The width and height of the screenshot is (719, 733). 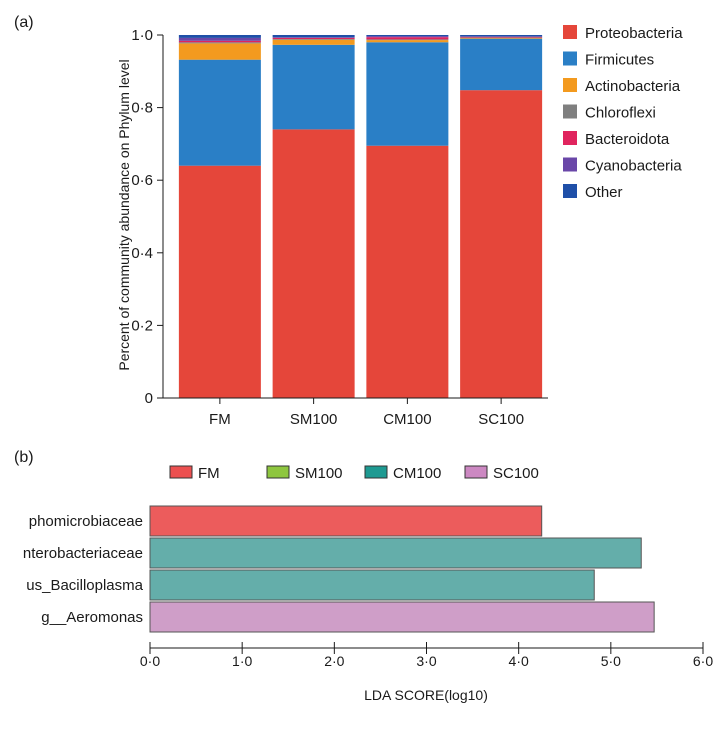 I want to click on bar-other-fm, so click(x=219, y=36).